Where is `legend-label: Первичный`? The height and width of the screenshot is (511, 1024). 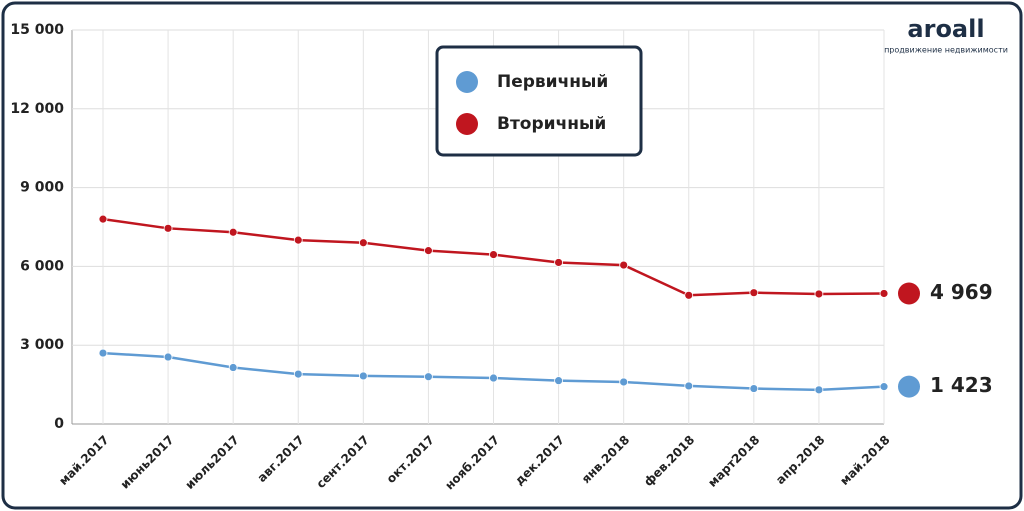 legend-label: Первичный is located at coordinates (552, 82).